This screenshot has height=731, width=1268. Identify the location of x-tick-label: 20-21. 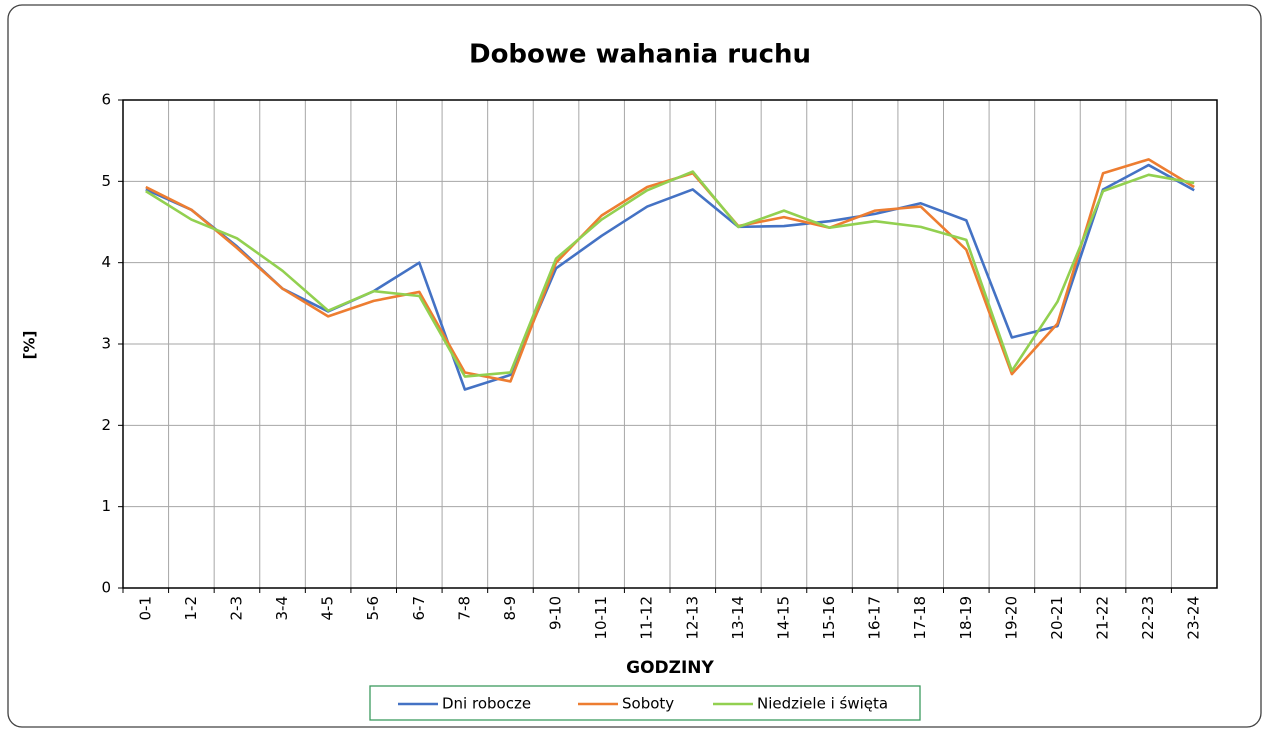
(1057, 618).